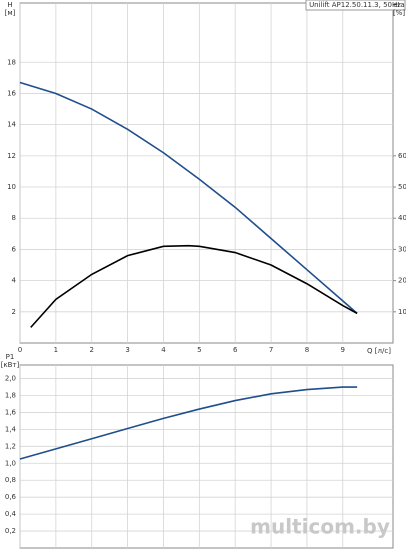 Image resolution: width=406 pixels, height=550 pixels. What do you see at coordinates (379, 351) in the screenshot?
I see `x-axis-label: Q [л/с]` at bounding box center [379, 351].